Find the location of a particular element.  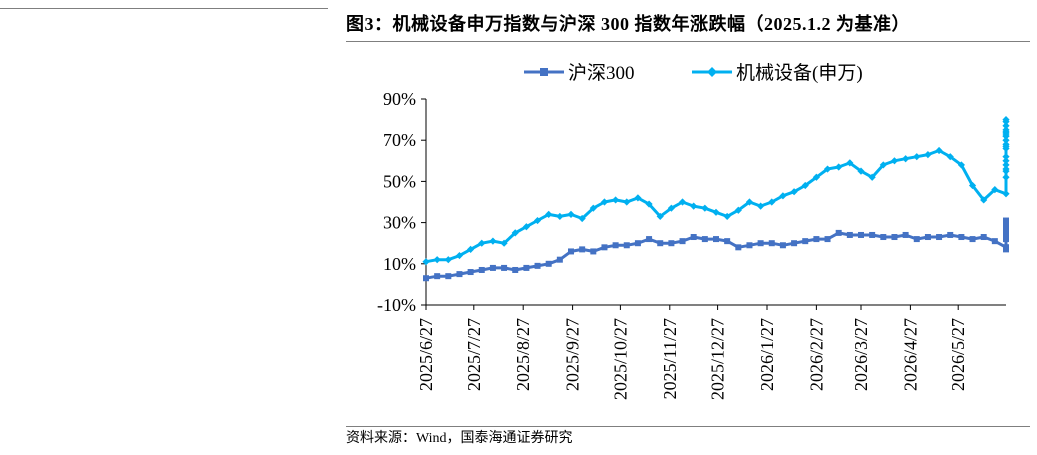

title-rule is located at coordinates (688, 41).